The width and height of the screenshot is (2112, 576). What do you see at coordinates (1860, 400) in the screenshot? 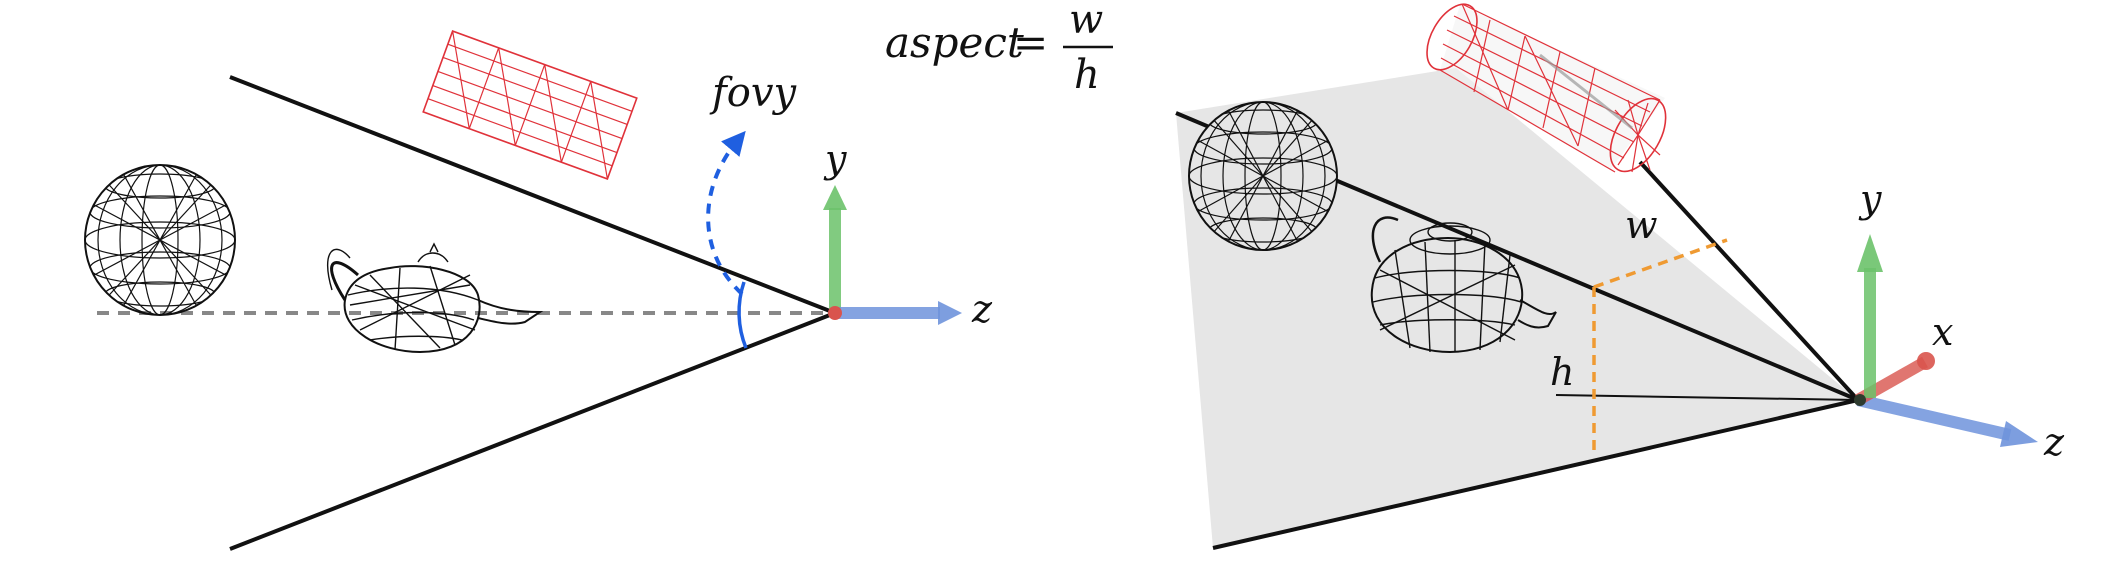
I see `right-camera-origin` at bounding box center [1860, 400].